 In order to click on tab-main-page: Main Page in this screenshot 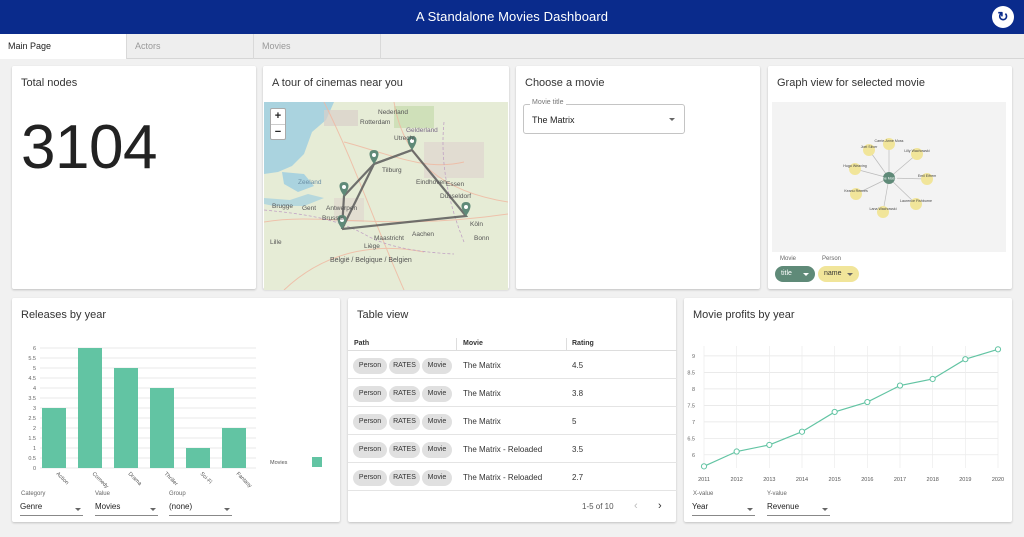, I will do `click(63, 46)`.